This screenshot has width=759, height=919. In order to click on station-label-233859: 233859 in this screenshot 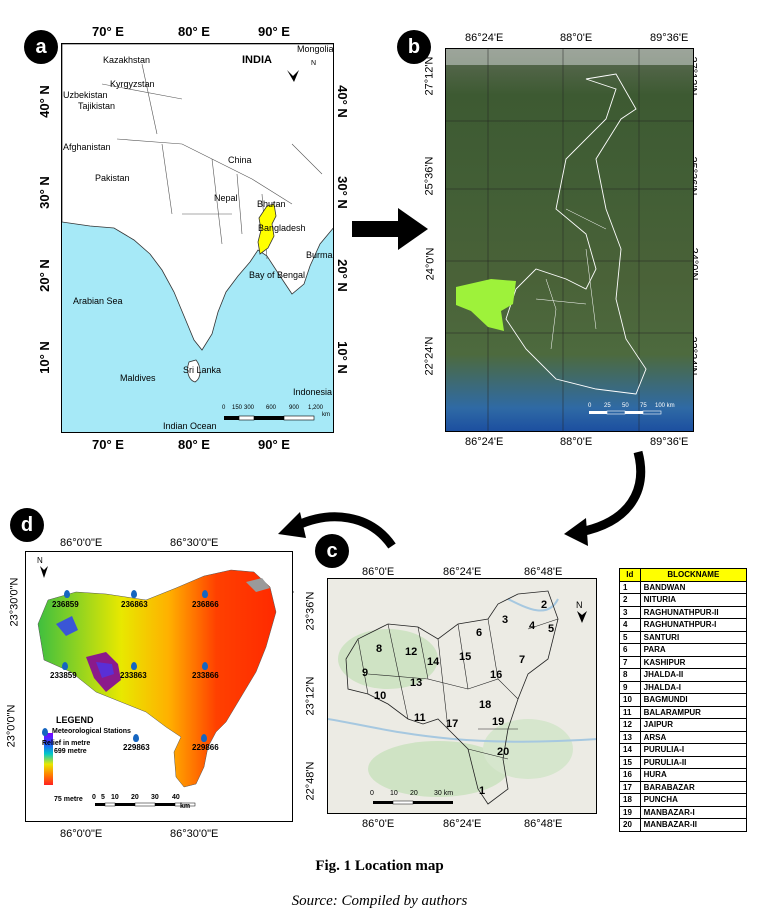, I will do `click(63, 675)`.